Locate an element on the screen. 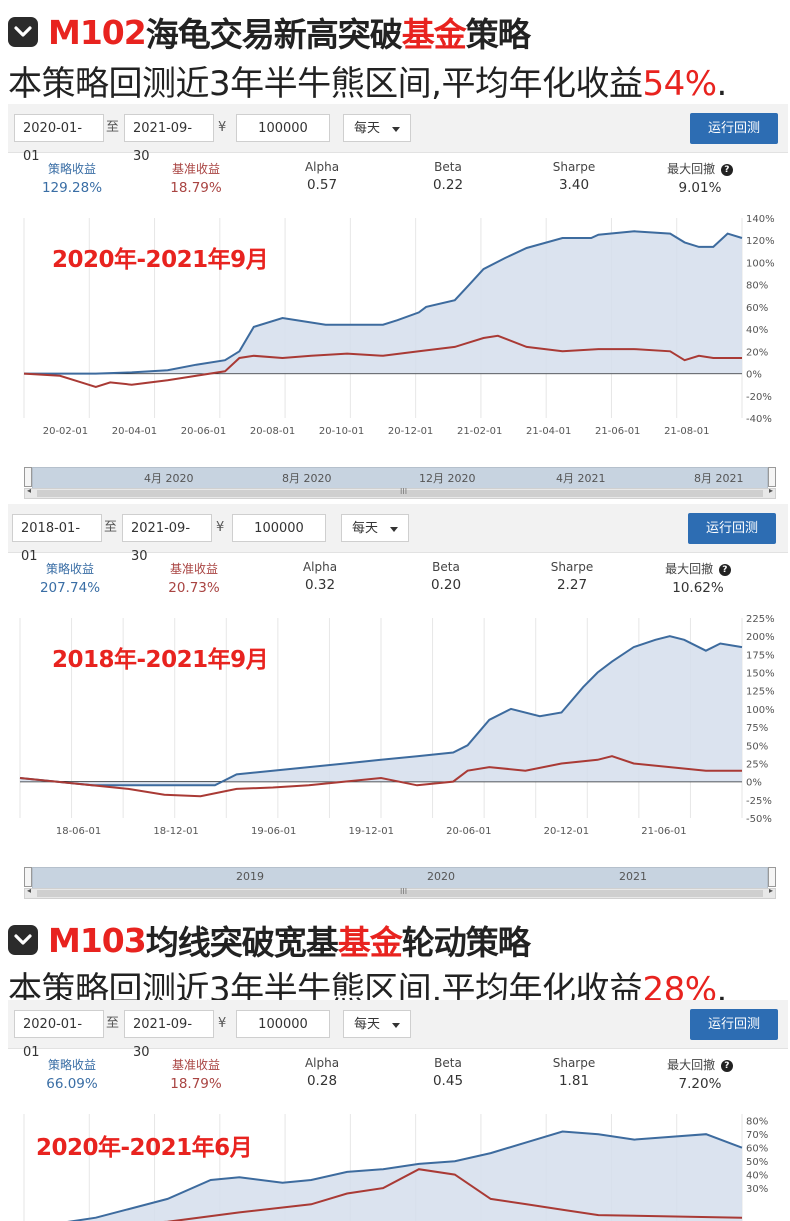 The height and width of the screenshot is (1221, 790). alpha-value: 0.32 is located at coordinates (320, 585).